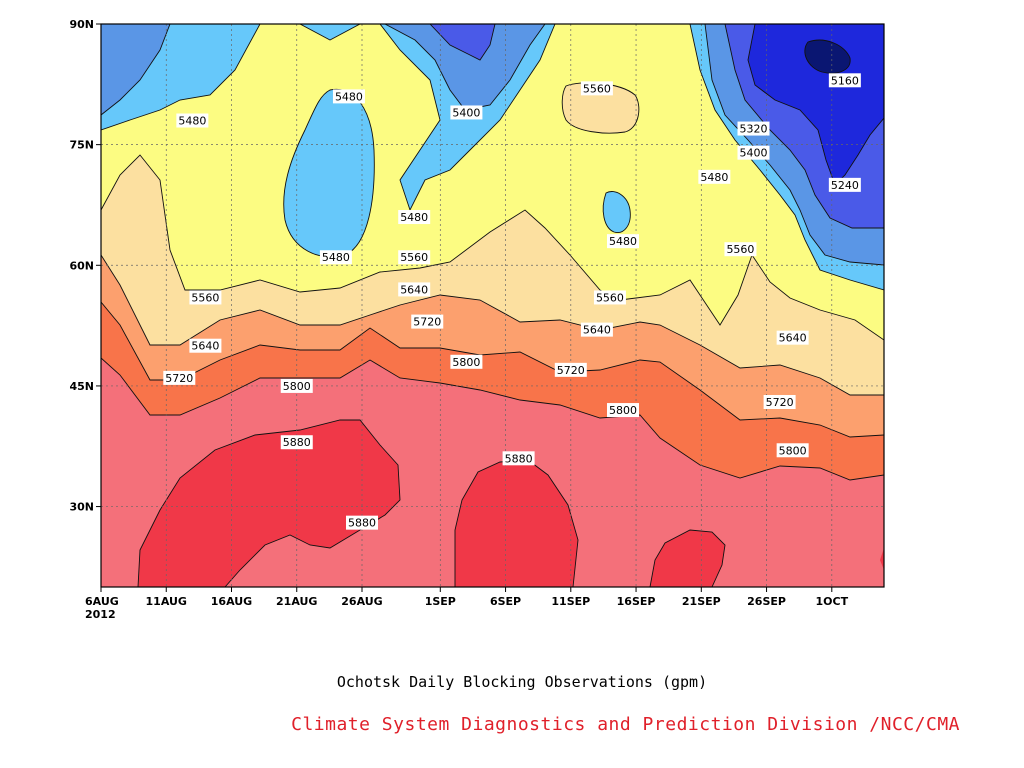 This screenshot has width=1024, height=768. What do you see at coordinates (100, 614) in the screenshot?
I see `x-year-label: 2012` at bounding box center [100, 614].